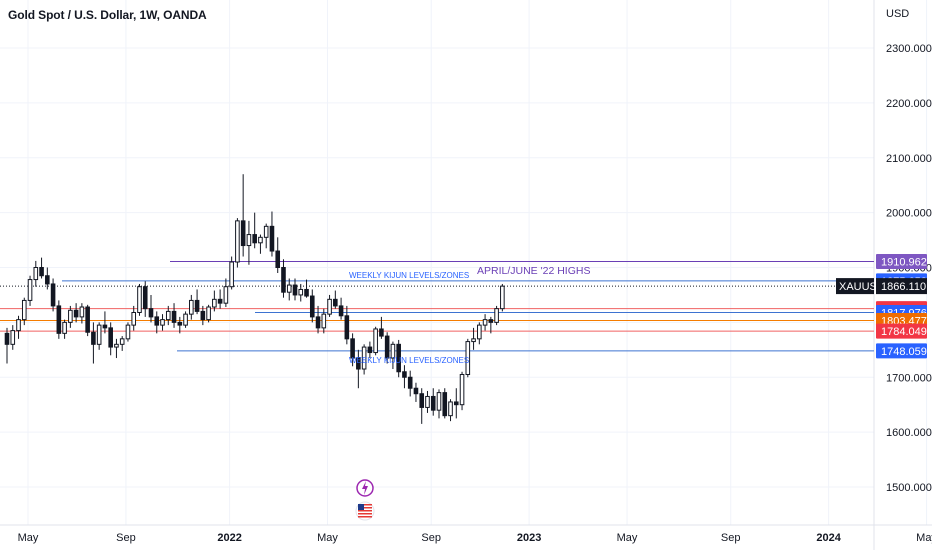 This screenshot has height=550, width=932. I want to click on price-tag-label: 1784.049, so click(904, 332).